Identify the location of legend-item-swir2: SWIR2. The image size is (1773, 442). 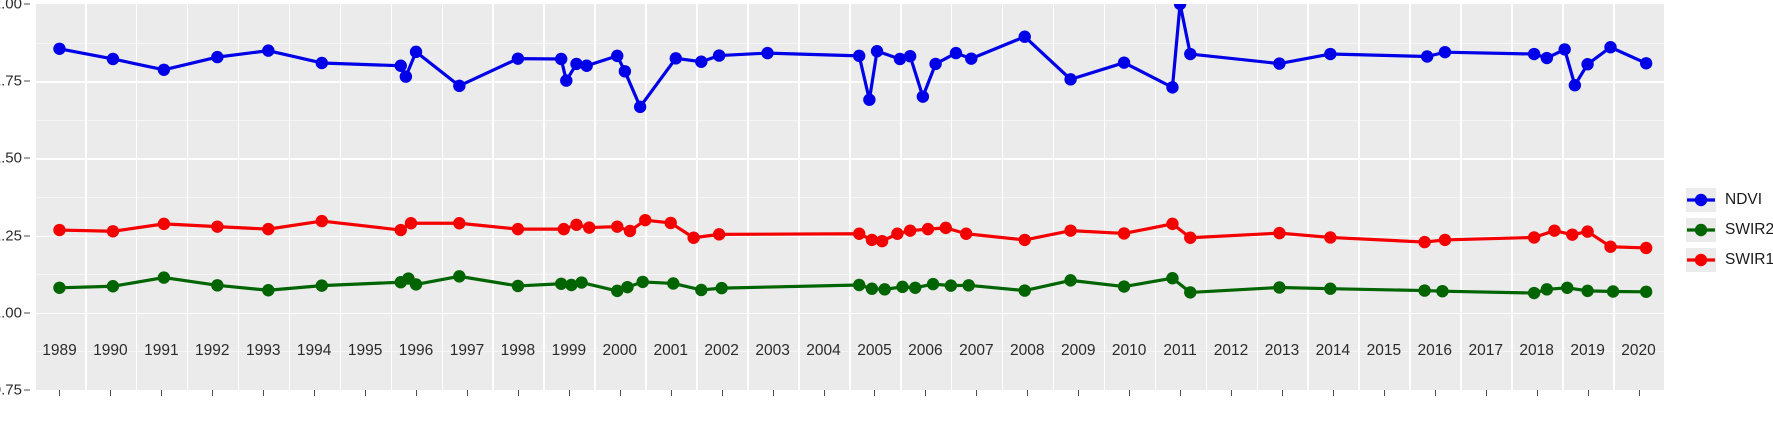
(1729, 230).